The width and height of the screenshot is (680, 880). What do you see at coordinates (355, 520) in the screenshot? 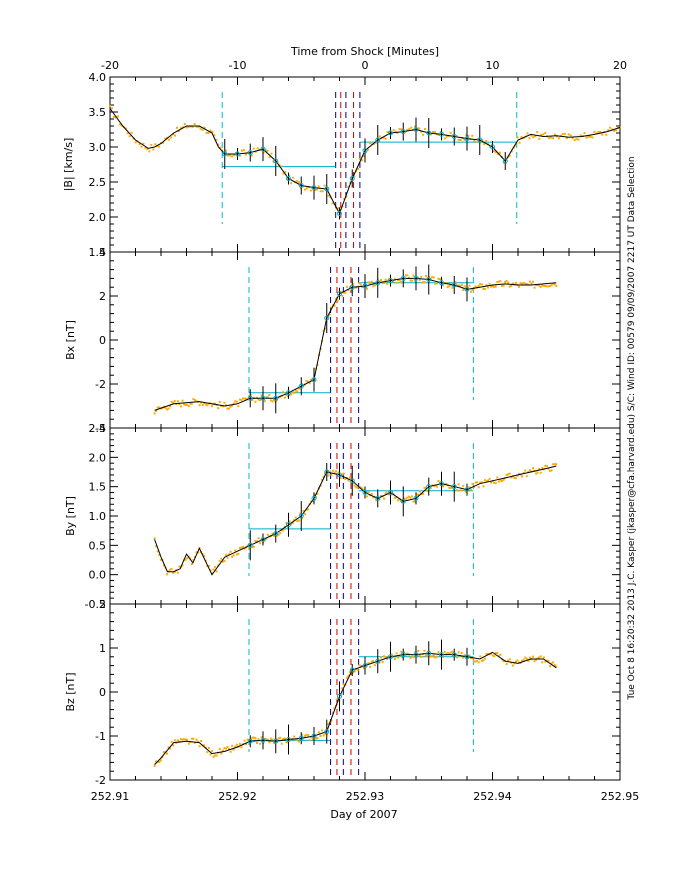
I see `fit-line` at bounding box center [355, 520].